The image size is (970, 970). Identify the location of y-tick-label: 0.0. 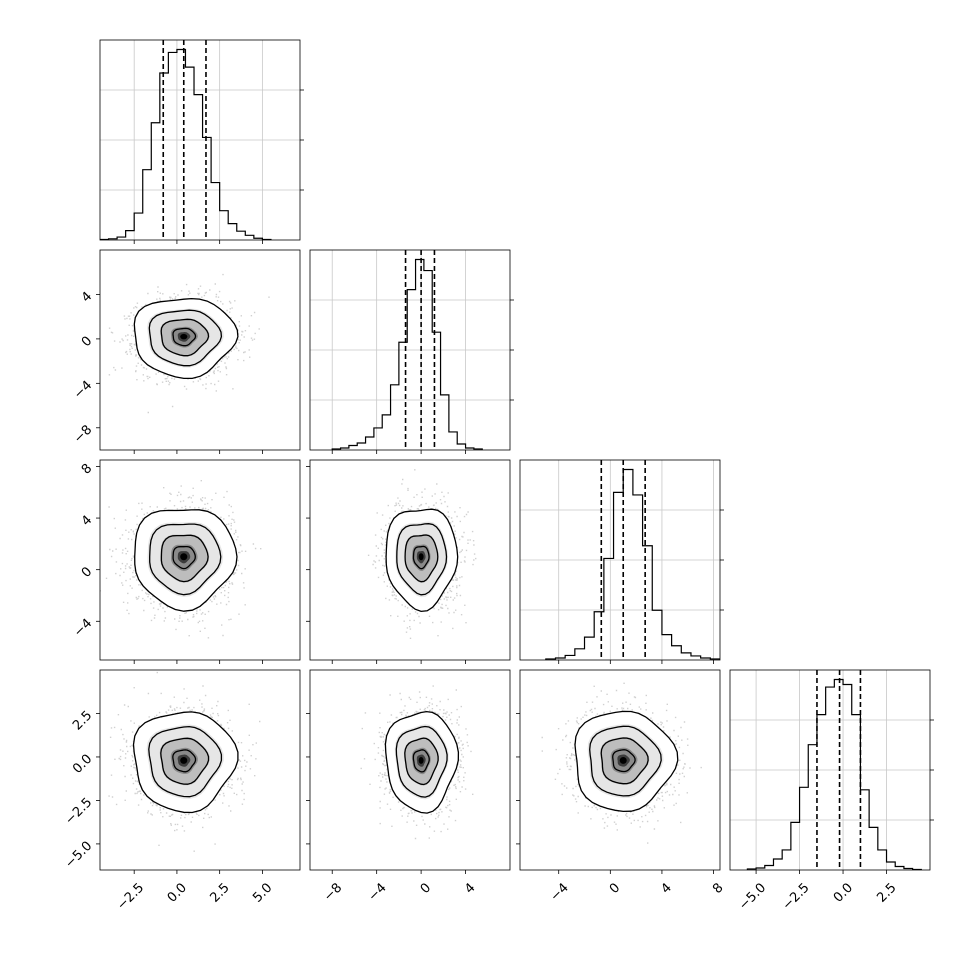
(82, 764).